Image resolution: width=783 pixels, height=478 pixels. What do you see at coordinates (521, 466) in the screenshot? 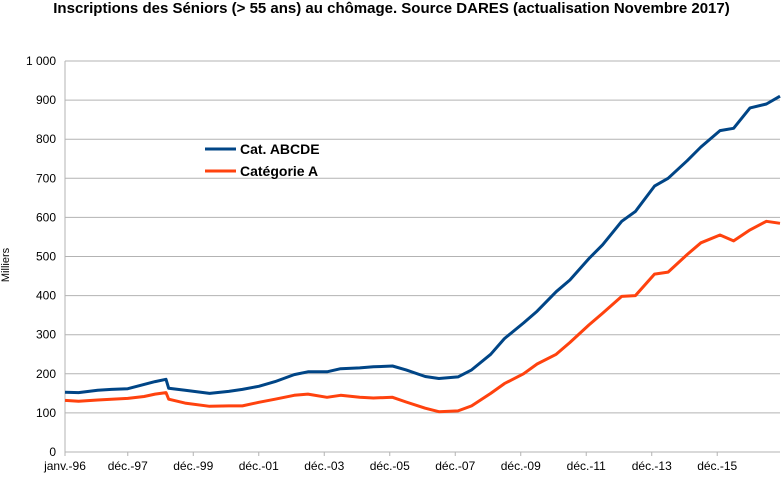
I see `x-tick-label: déc.-09` at bounding box center [521, 466].